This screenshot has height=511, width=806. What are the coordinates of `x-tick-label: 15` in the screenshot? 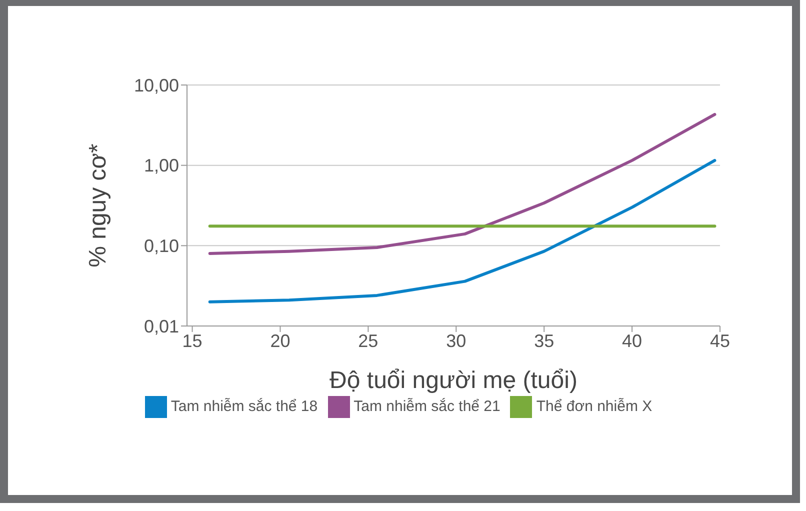 It's located at (192, 340).